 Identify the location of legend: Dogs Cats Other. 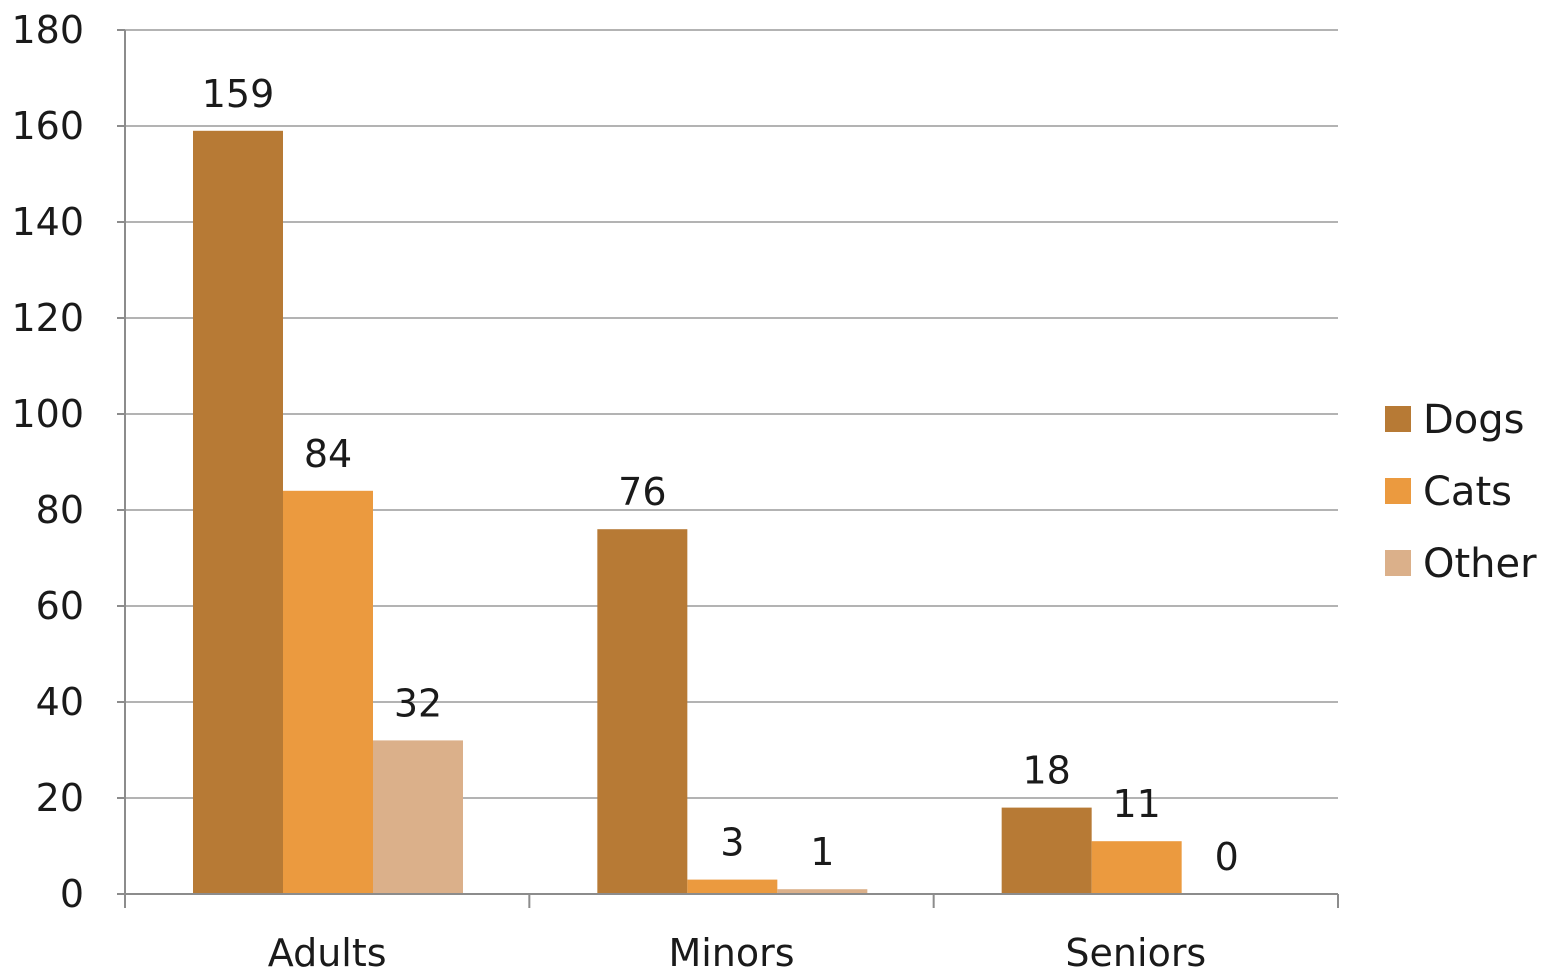
(1461, 492).